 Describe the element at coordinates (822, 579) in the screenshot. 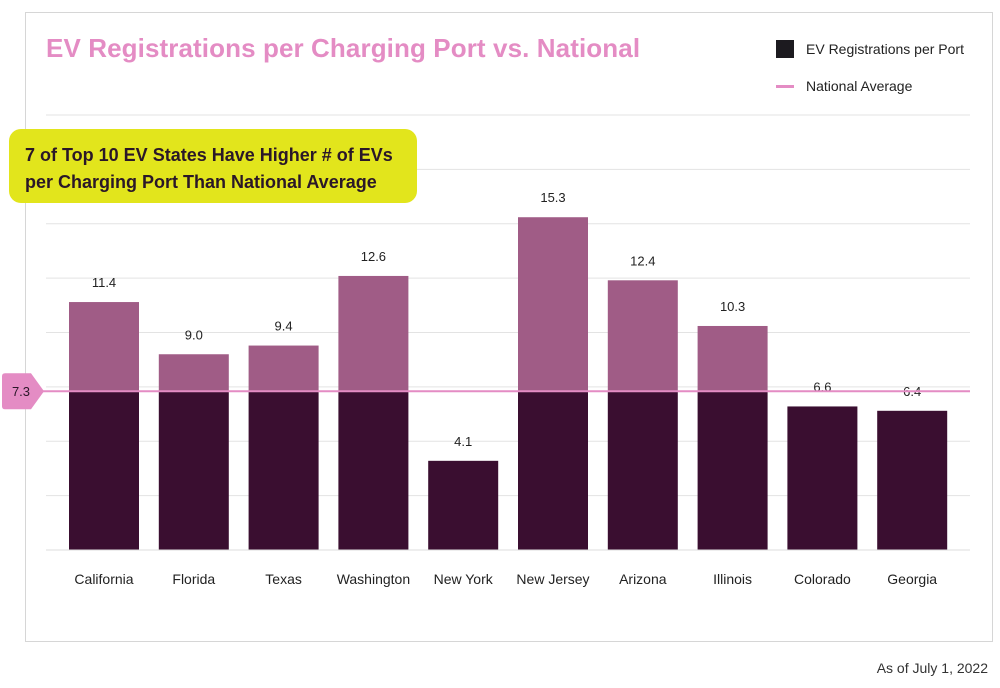

I see `x-tick-label: Colorado` at that location.